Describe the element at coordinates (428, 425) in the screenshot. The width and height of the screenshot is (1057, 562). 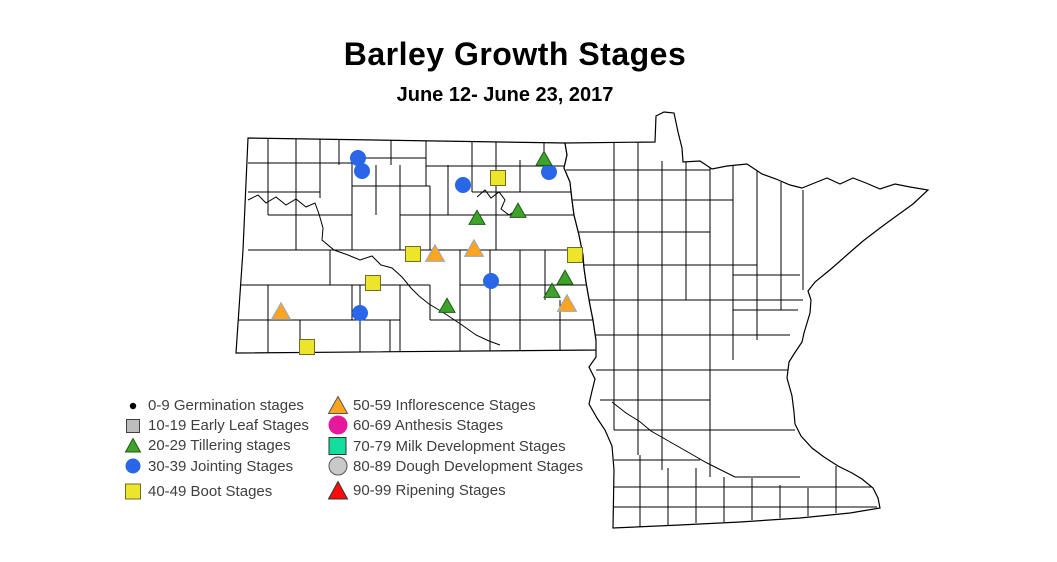
I see `legend-label: 60-69 Anthesis Stages` at that location.